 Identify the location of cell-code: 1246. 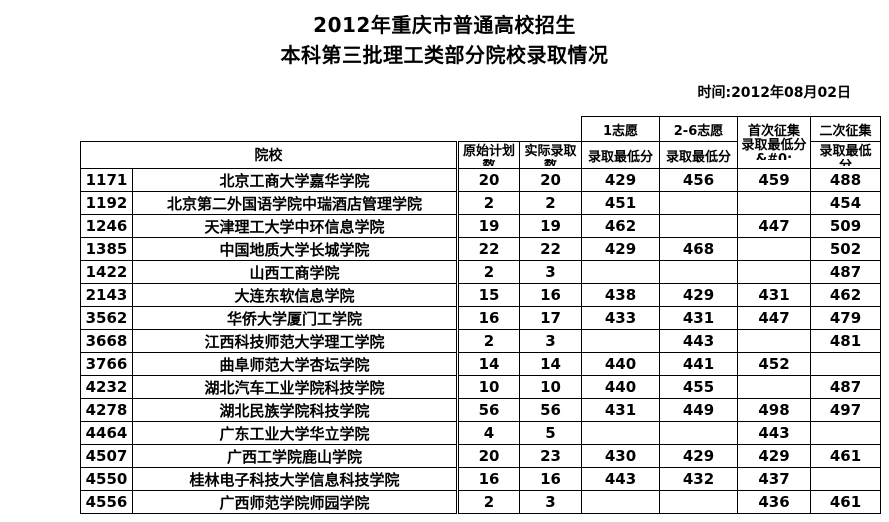
(106, 226).